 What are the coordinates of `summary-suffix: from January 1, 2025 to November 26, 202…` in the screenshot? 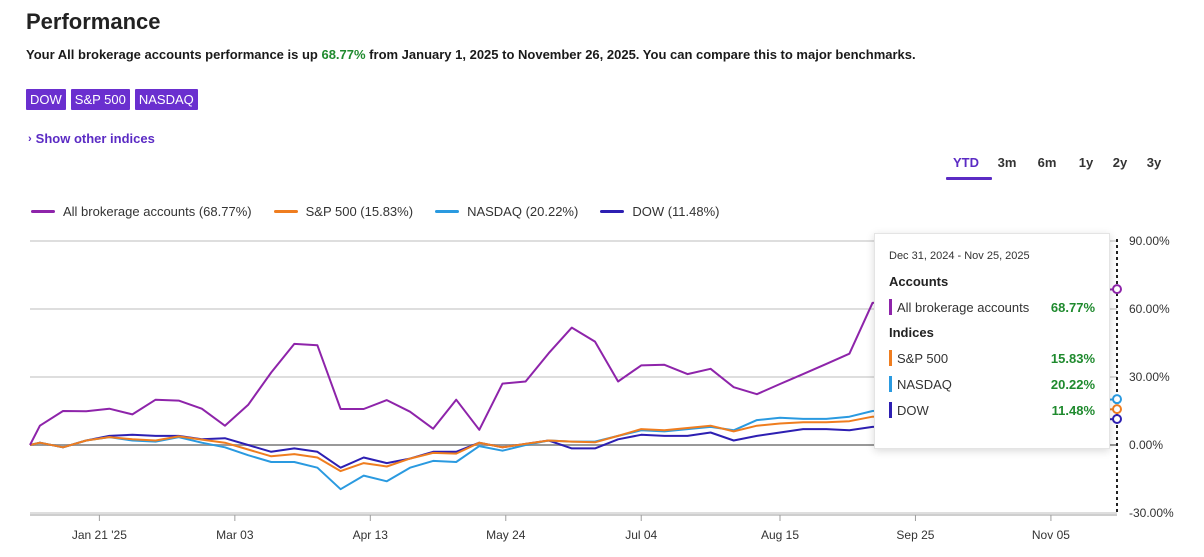 It's located at (640, 54).